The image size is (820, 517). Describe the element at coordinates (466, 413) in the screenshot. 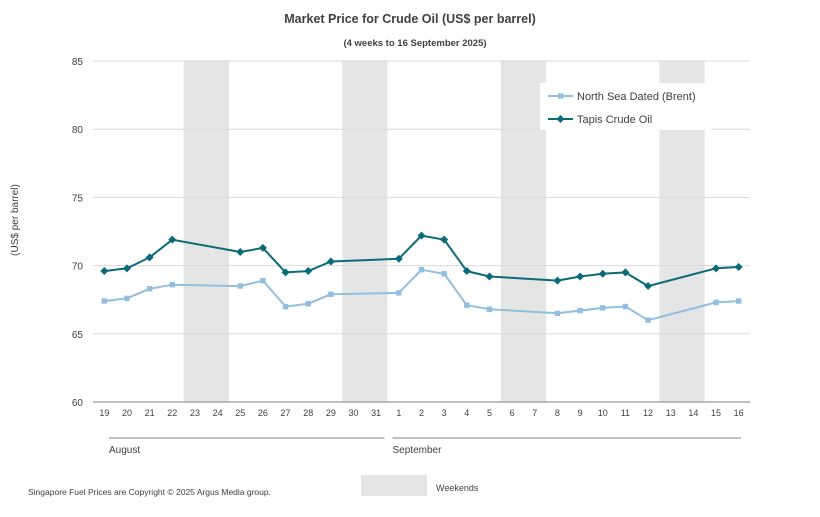

I see `x-tick-label: 4` at that location.